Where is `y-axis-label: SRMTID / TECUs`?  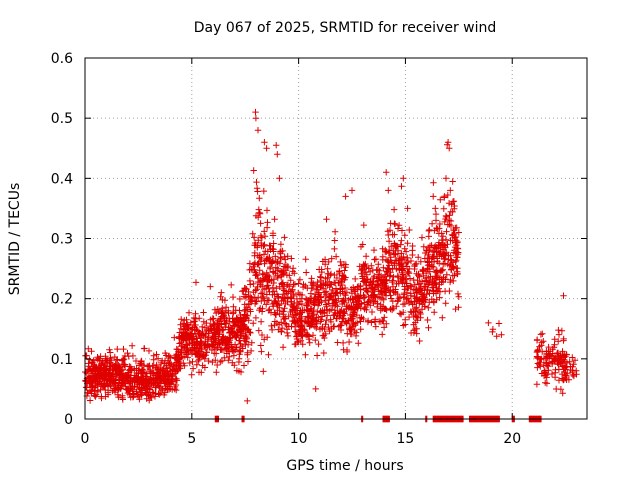
y-axis-label: SRMTID / TECUs is located at coordinates (15, 239).